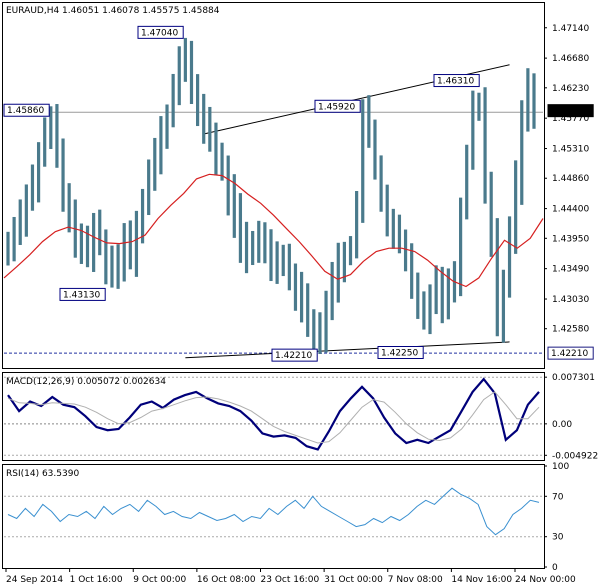  I want to click on rsi-tick-label: 100, so click(560, 467).